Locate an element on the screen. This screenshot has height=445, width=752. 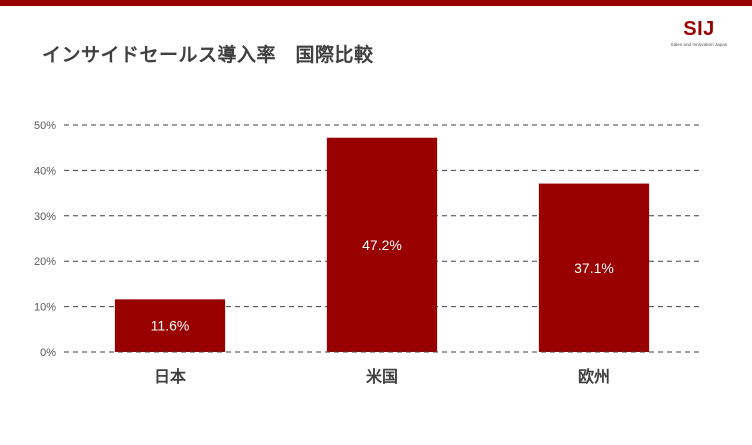
y-tick-label: 50% is located at coordinates (45, 126).